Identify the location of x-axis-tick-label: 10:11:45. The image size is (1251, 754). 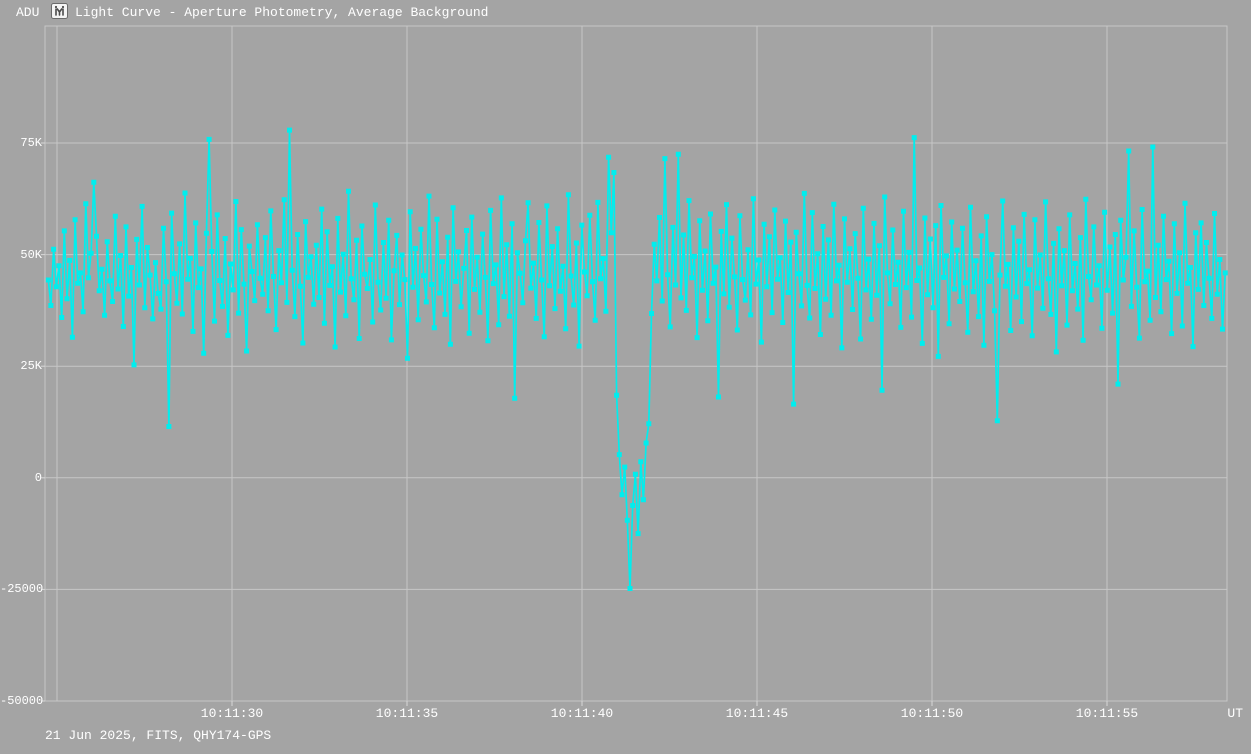
(757, 713).